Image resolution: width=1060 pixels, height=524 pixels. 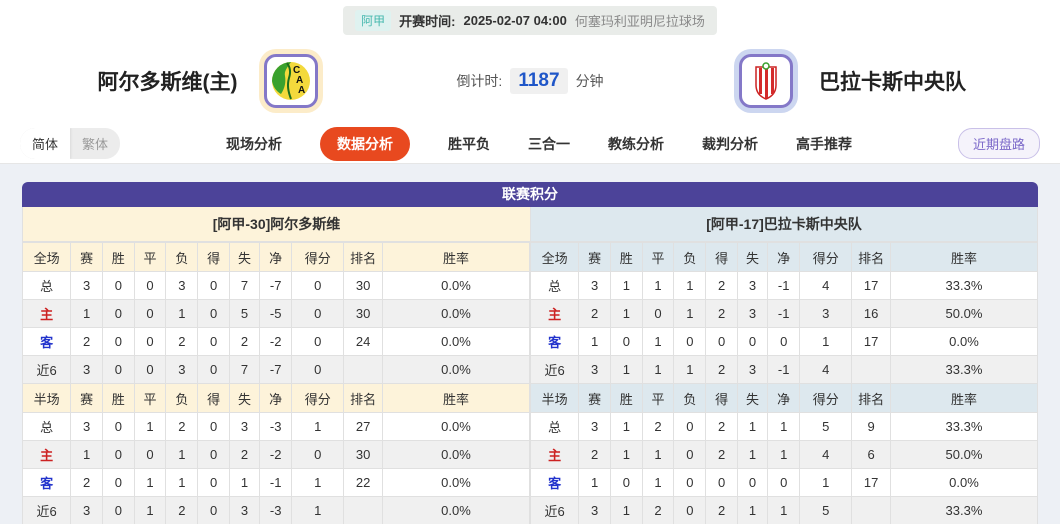 I want to click on table-cell: 50.0%, so click(x=964, y=313).